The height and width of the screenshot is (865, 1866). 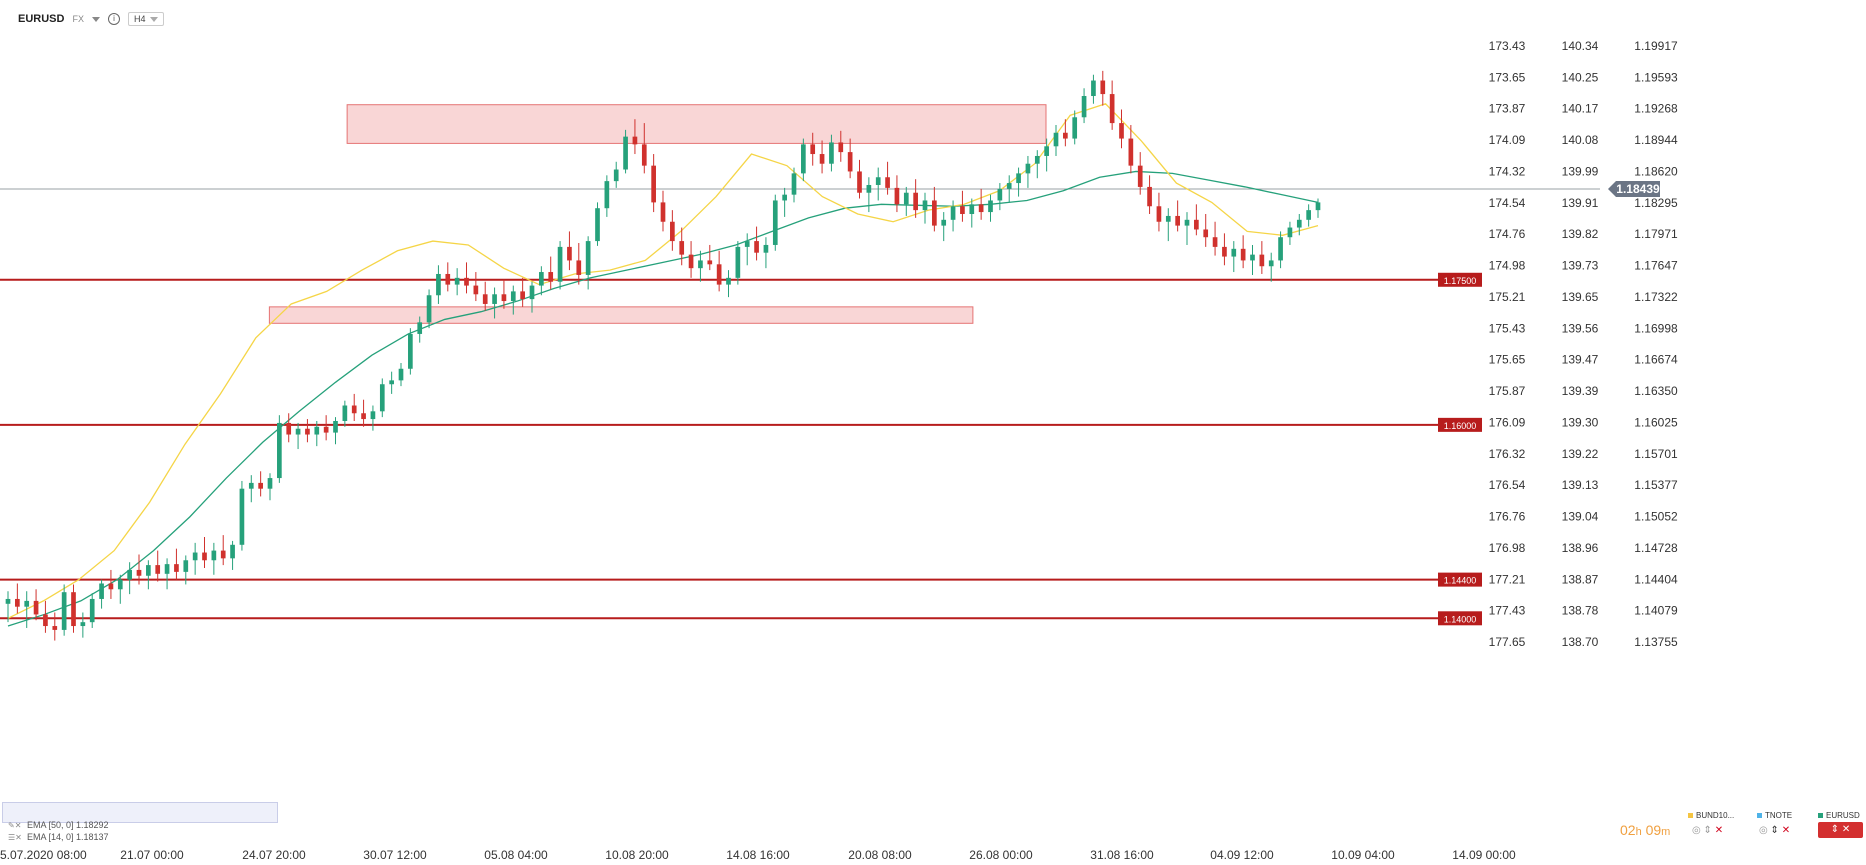 I want to click on info-icon: i, so click(x=113, y=19).